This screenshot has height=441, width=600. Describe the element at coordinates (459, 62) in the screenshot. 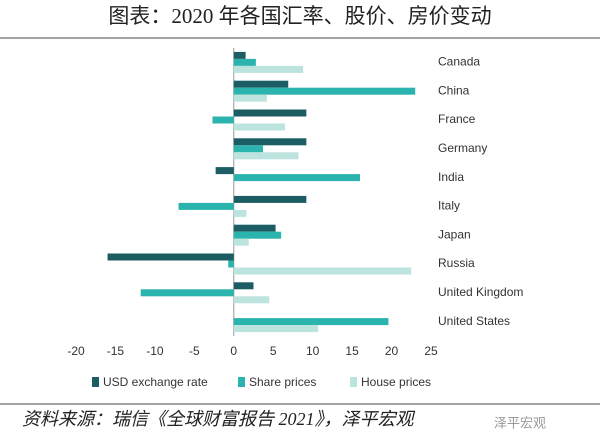

I see `category-label: Canada` at that location.